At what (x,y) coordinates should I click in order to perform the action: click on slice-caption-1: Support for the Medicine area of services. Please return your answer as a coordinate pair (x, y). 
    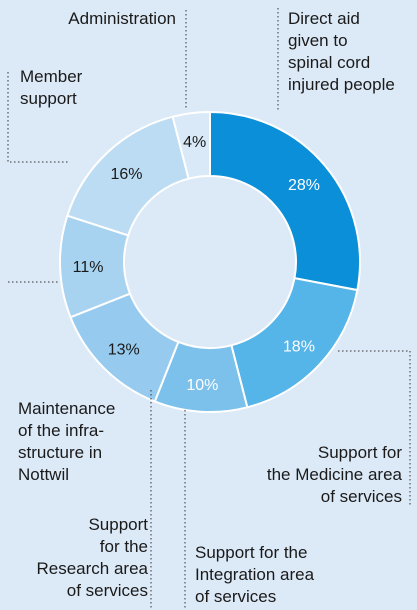
    Looking at the image, I should click on (335, 474).